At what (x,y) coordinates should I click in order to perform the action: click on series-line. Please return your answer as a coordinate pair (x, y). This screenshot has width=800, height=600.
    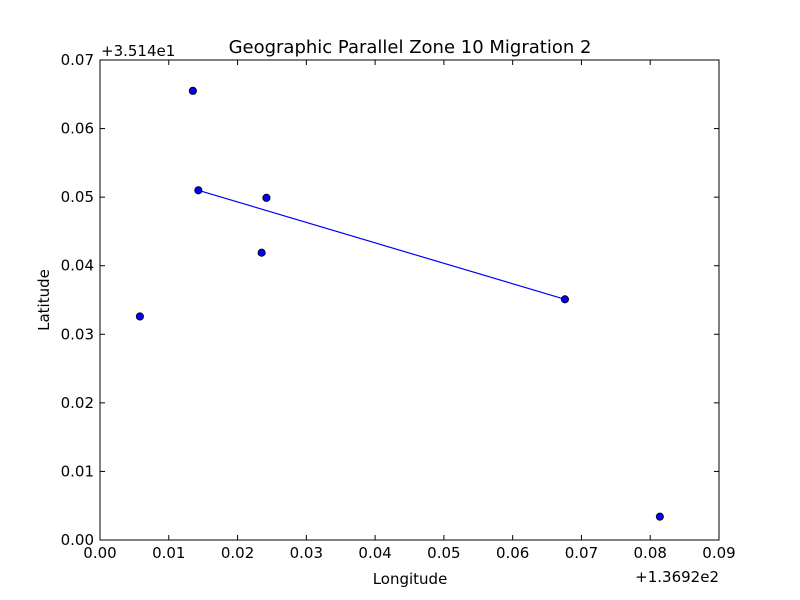
    Looking at the image, I should click on (382, 244).